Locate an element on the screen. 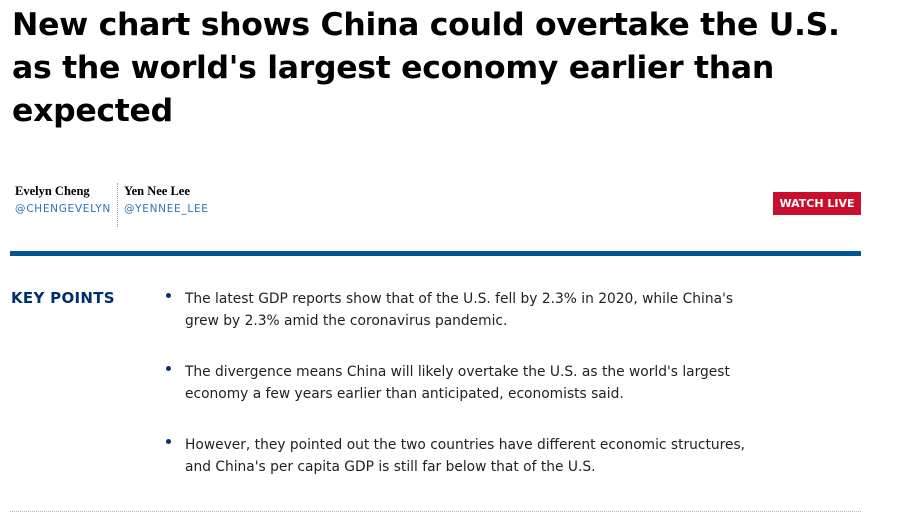 The width and height of the screenshot is (900, 528). section-divider is located at coordinates (435, 253).